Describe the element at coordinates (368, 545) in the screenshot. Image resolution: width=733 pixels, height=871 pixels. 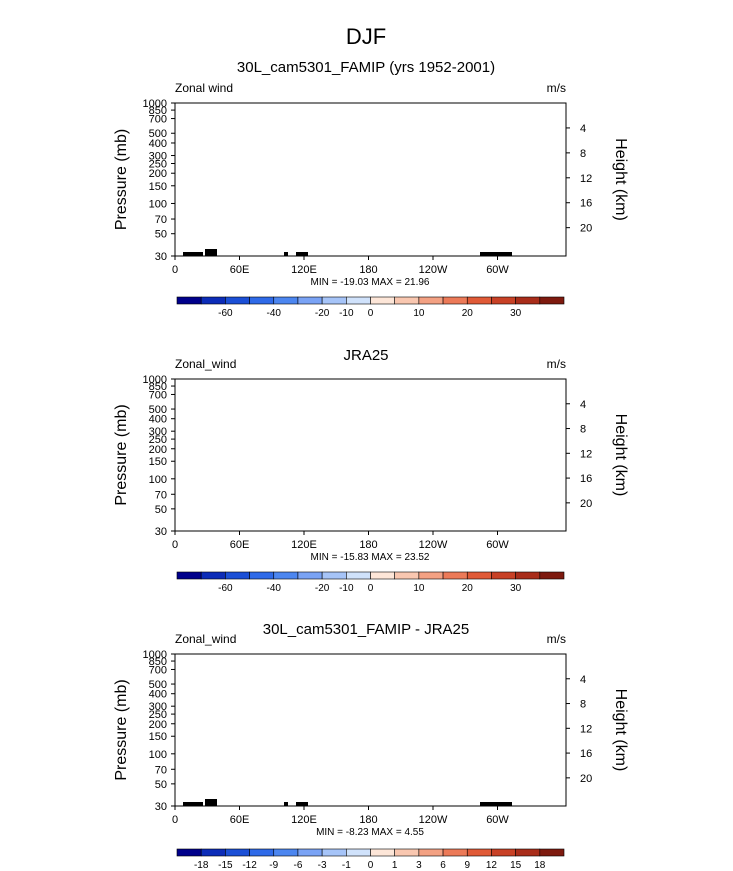
I see `x-tick-label: 180` at that location.